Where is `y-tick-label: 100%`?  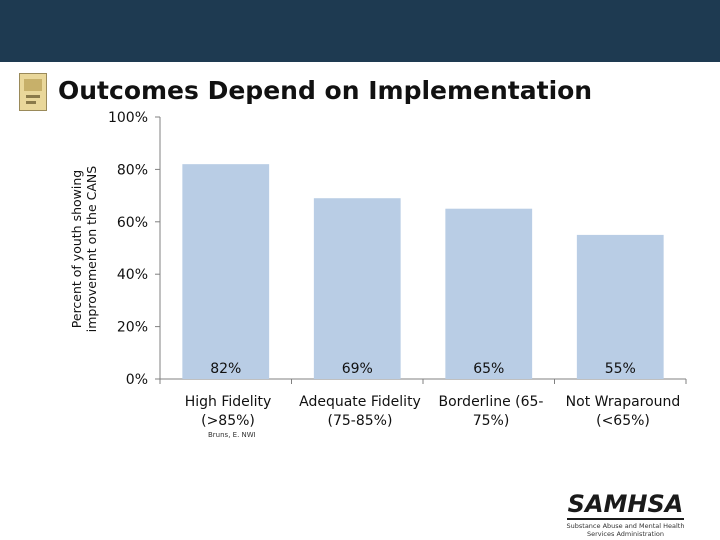 y-tick-label: 100% is located at coordinates (128, 118).